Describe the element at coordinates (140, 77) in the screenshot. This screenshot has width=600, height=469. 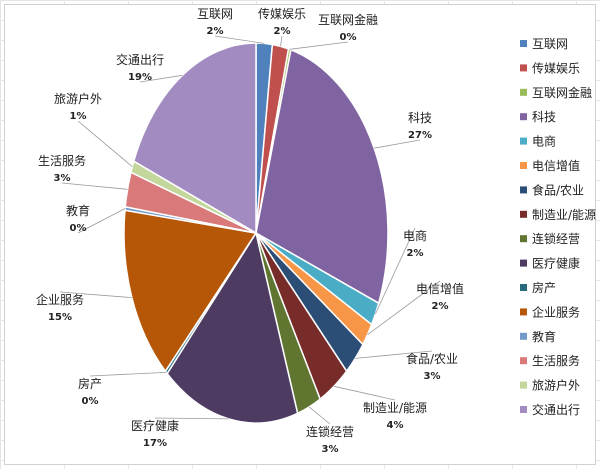
I see `slice-16-value: 19%` at that location.